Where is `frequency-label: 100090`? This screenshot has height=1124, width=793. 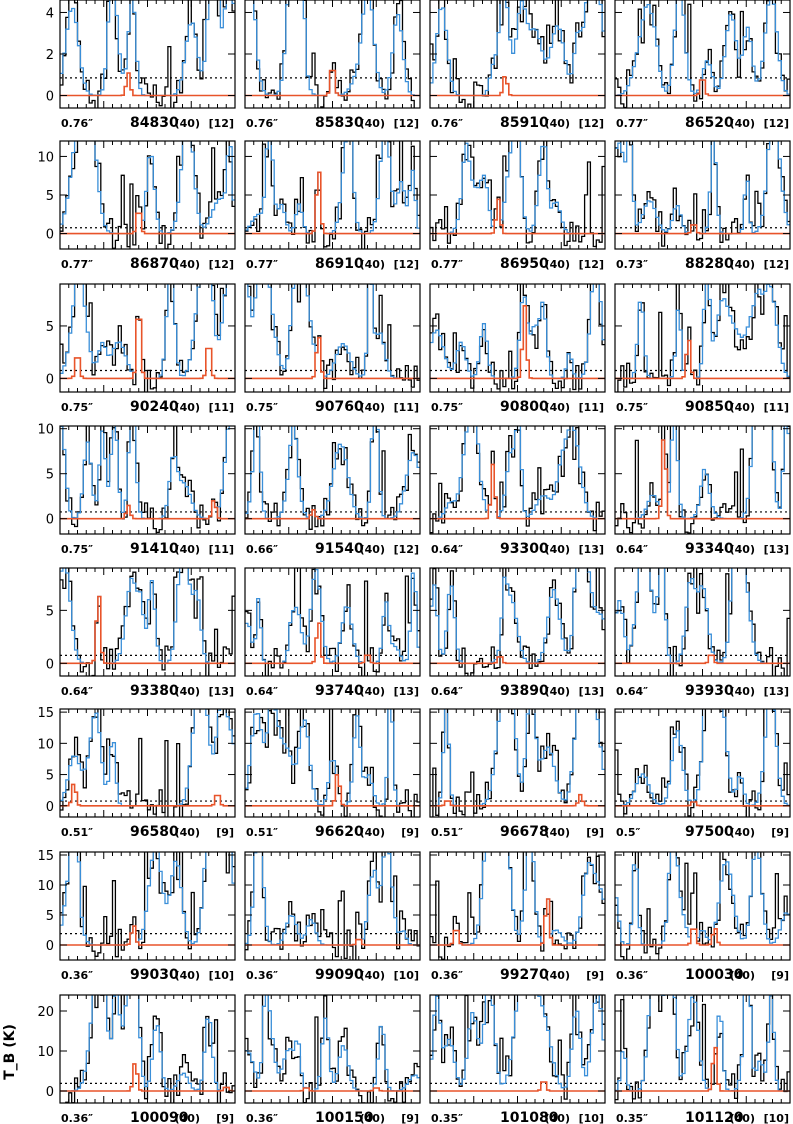 frequency-label: 100090 is located at coordinates (159, 1117).